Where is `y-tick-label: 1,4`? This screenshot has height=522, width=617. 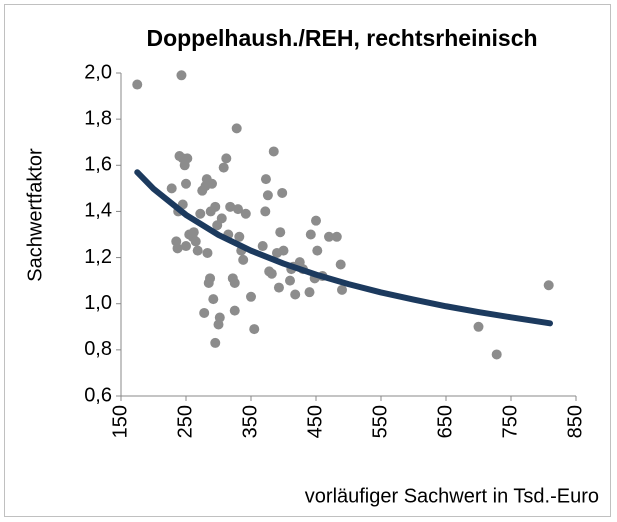 y-tick-label: 1,4 is located at coordinates (98, 211).